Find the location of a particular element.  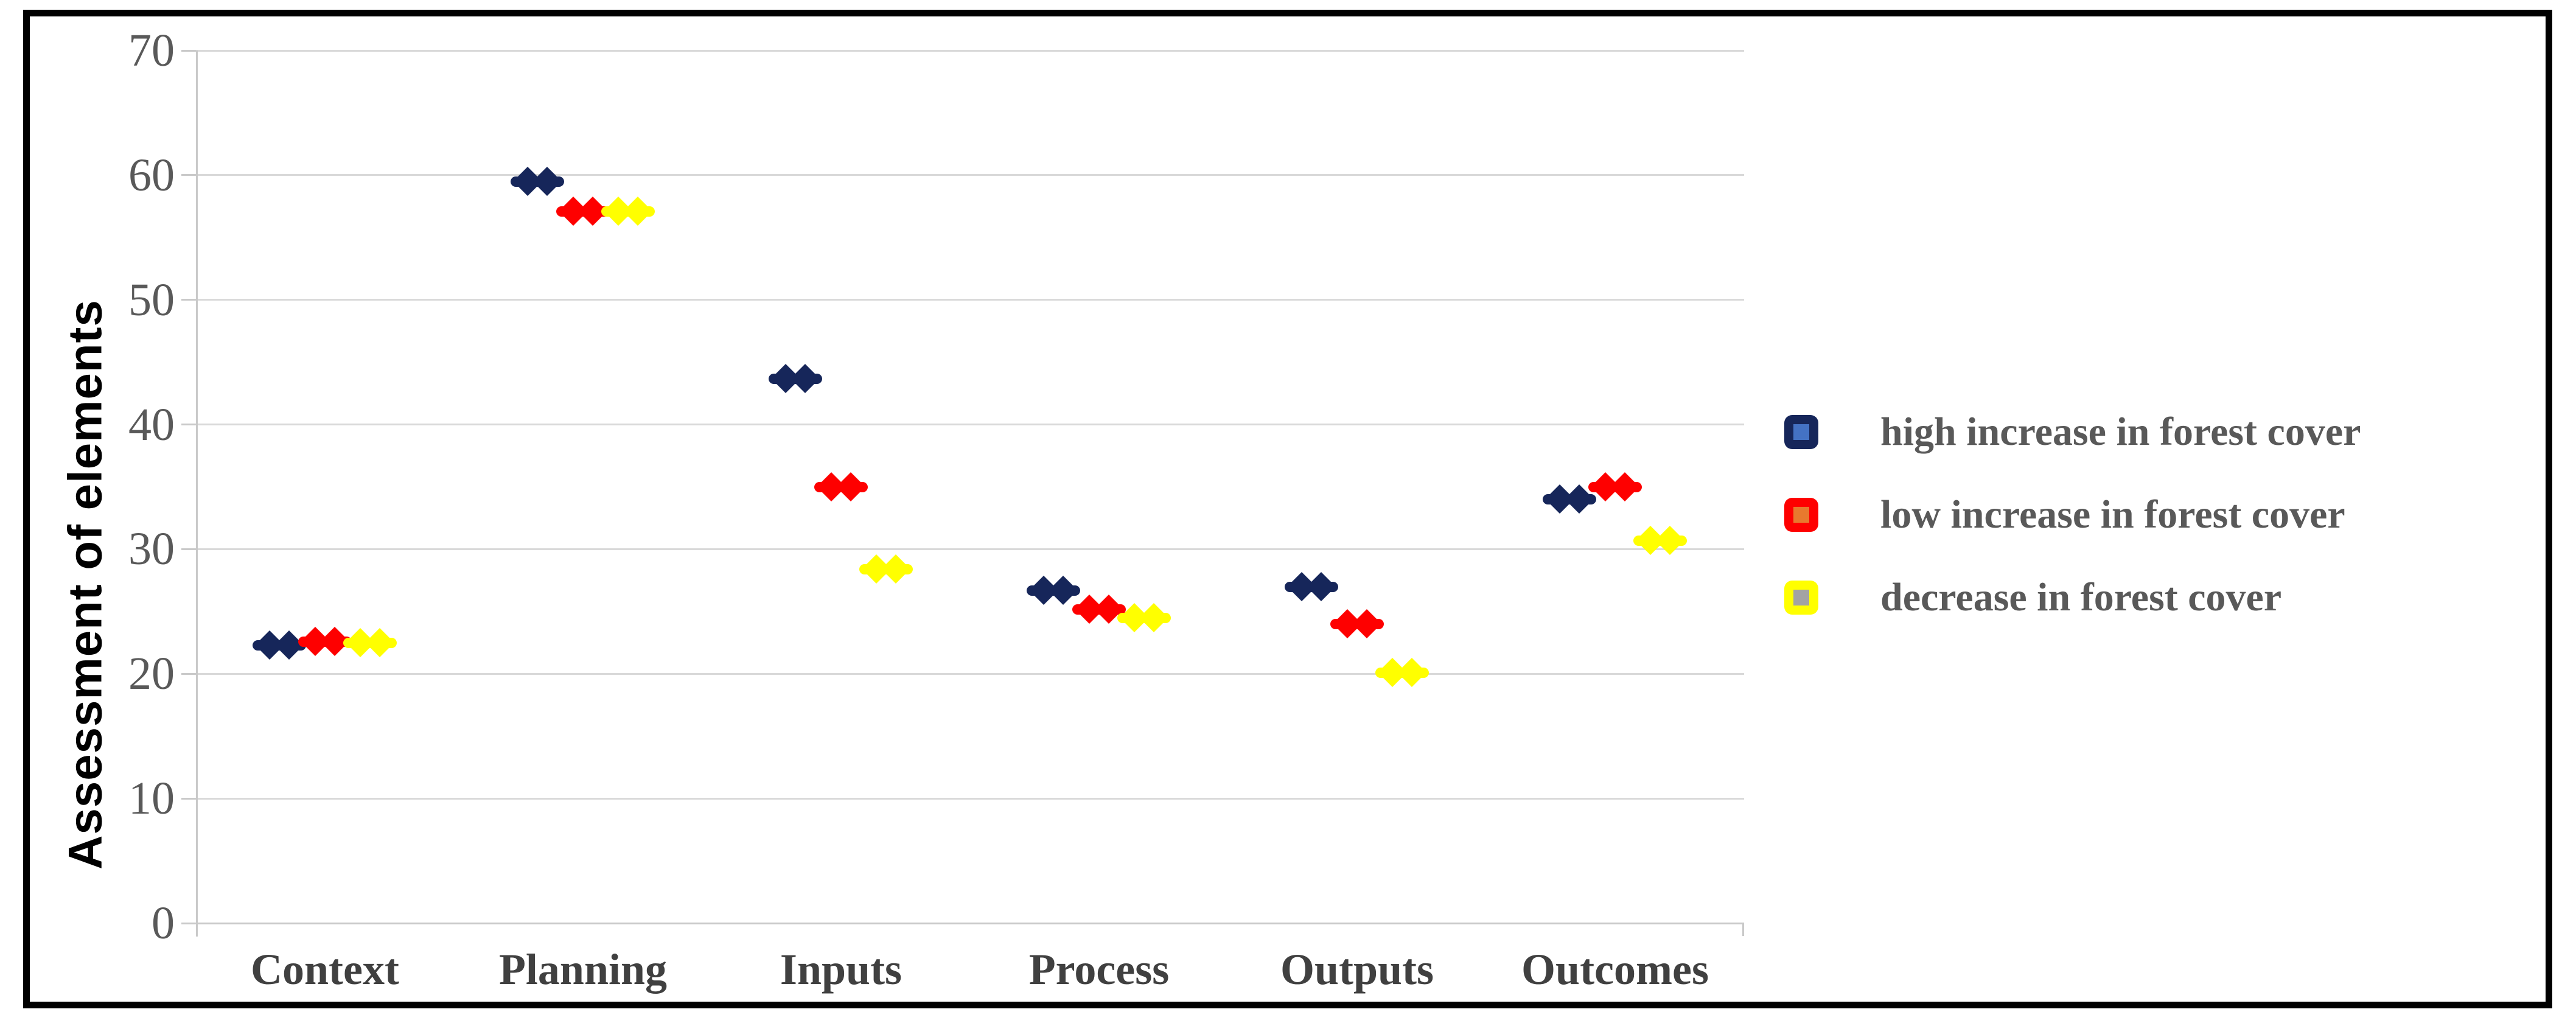

x-category-label: Context is located at coordinates (325, 970).